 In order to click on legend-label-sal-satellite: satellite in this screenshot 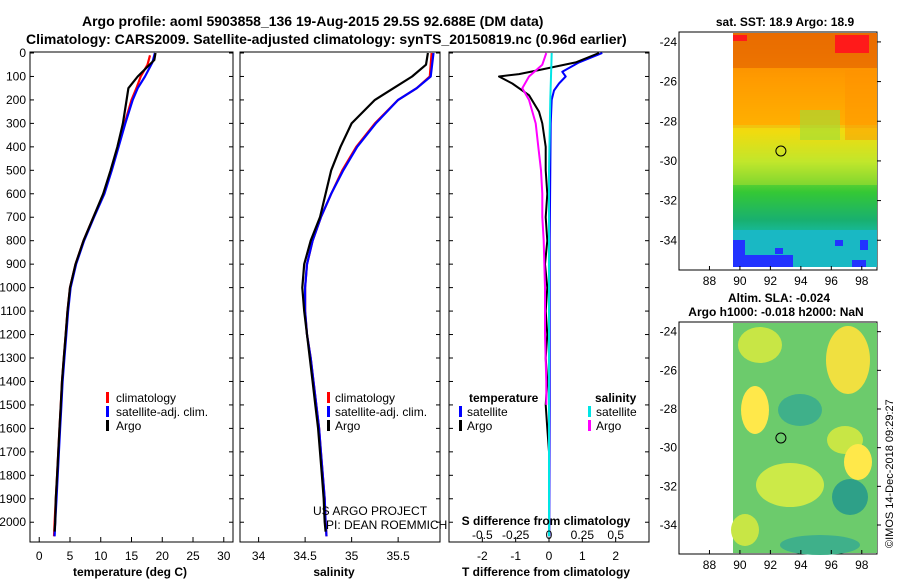, I will do `click(616, 412)`.